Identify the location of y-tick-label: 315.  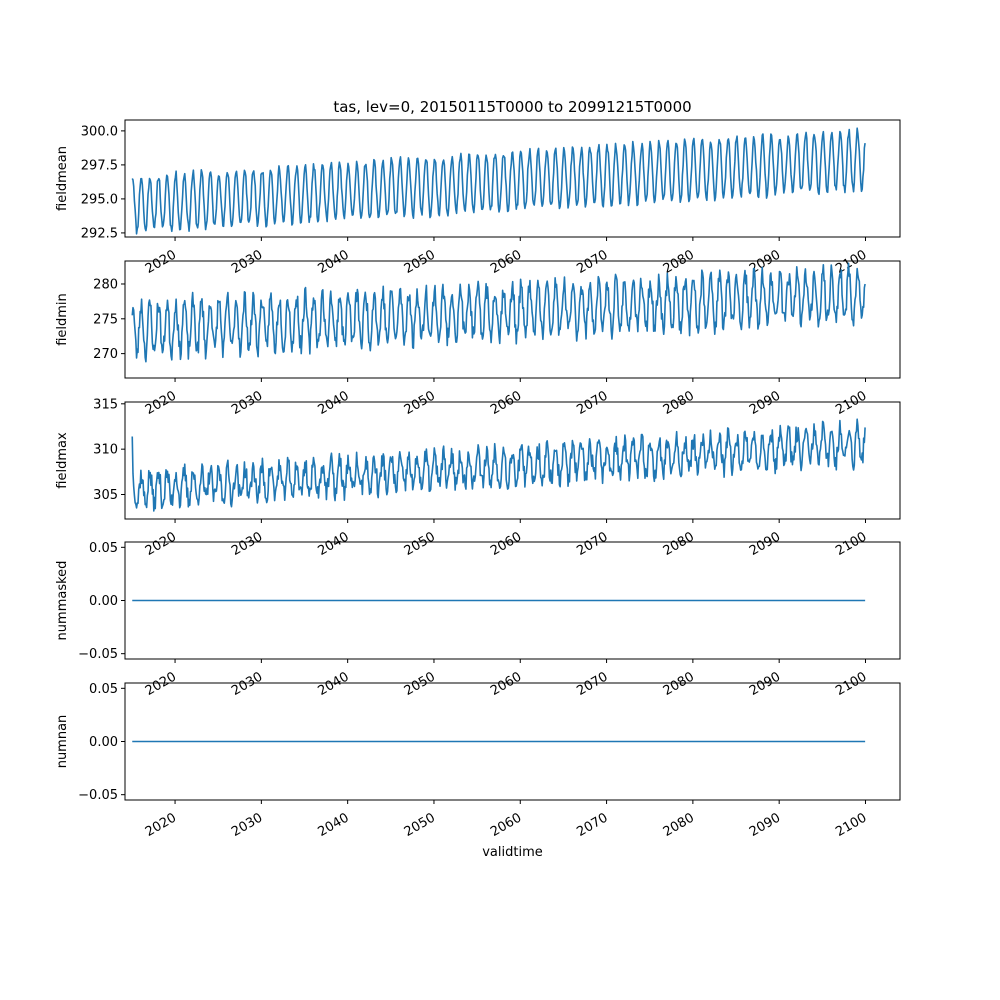
(105, 404).